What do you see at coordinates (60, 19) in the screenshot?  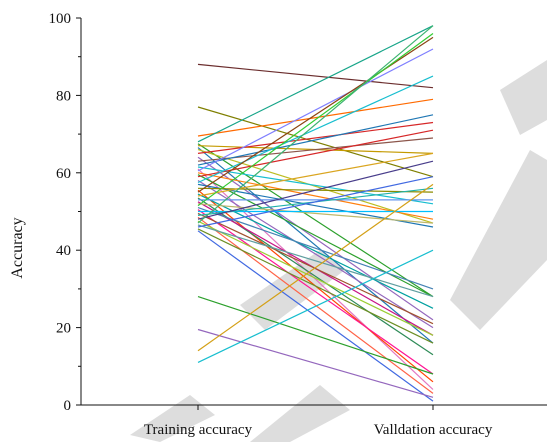 I see `y-tick-label: 100` at bounding box center [60, 19].